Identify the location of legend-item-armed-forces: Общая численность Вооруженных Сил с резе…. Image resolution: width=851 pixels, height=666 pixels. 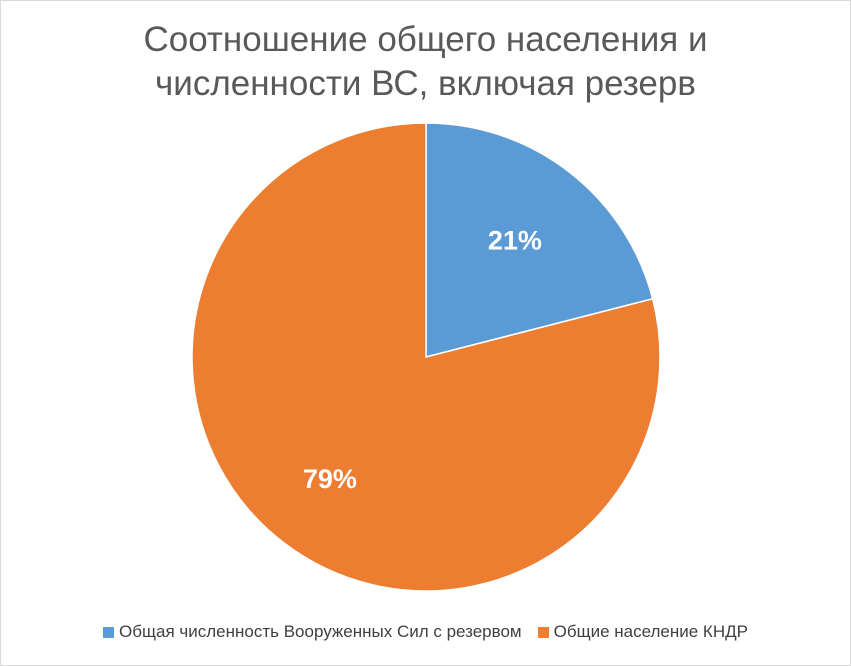
(312, 632).